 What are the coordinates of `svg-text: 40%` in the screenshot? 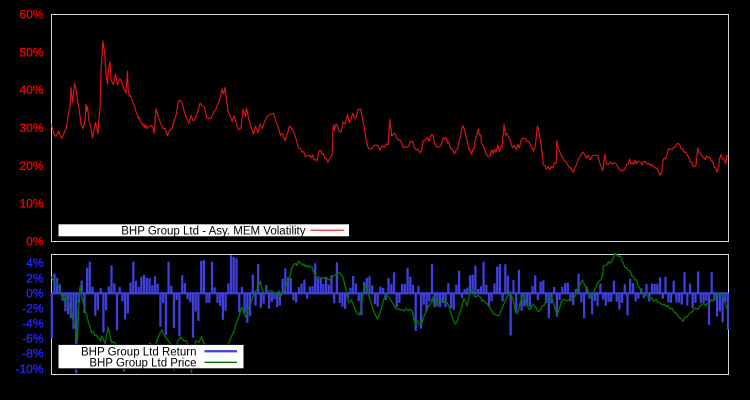 It's located at (31, 90).